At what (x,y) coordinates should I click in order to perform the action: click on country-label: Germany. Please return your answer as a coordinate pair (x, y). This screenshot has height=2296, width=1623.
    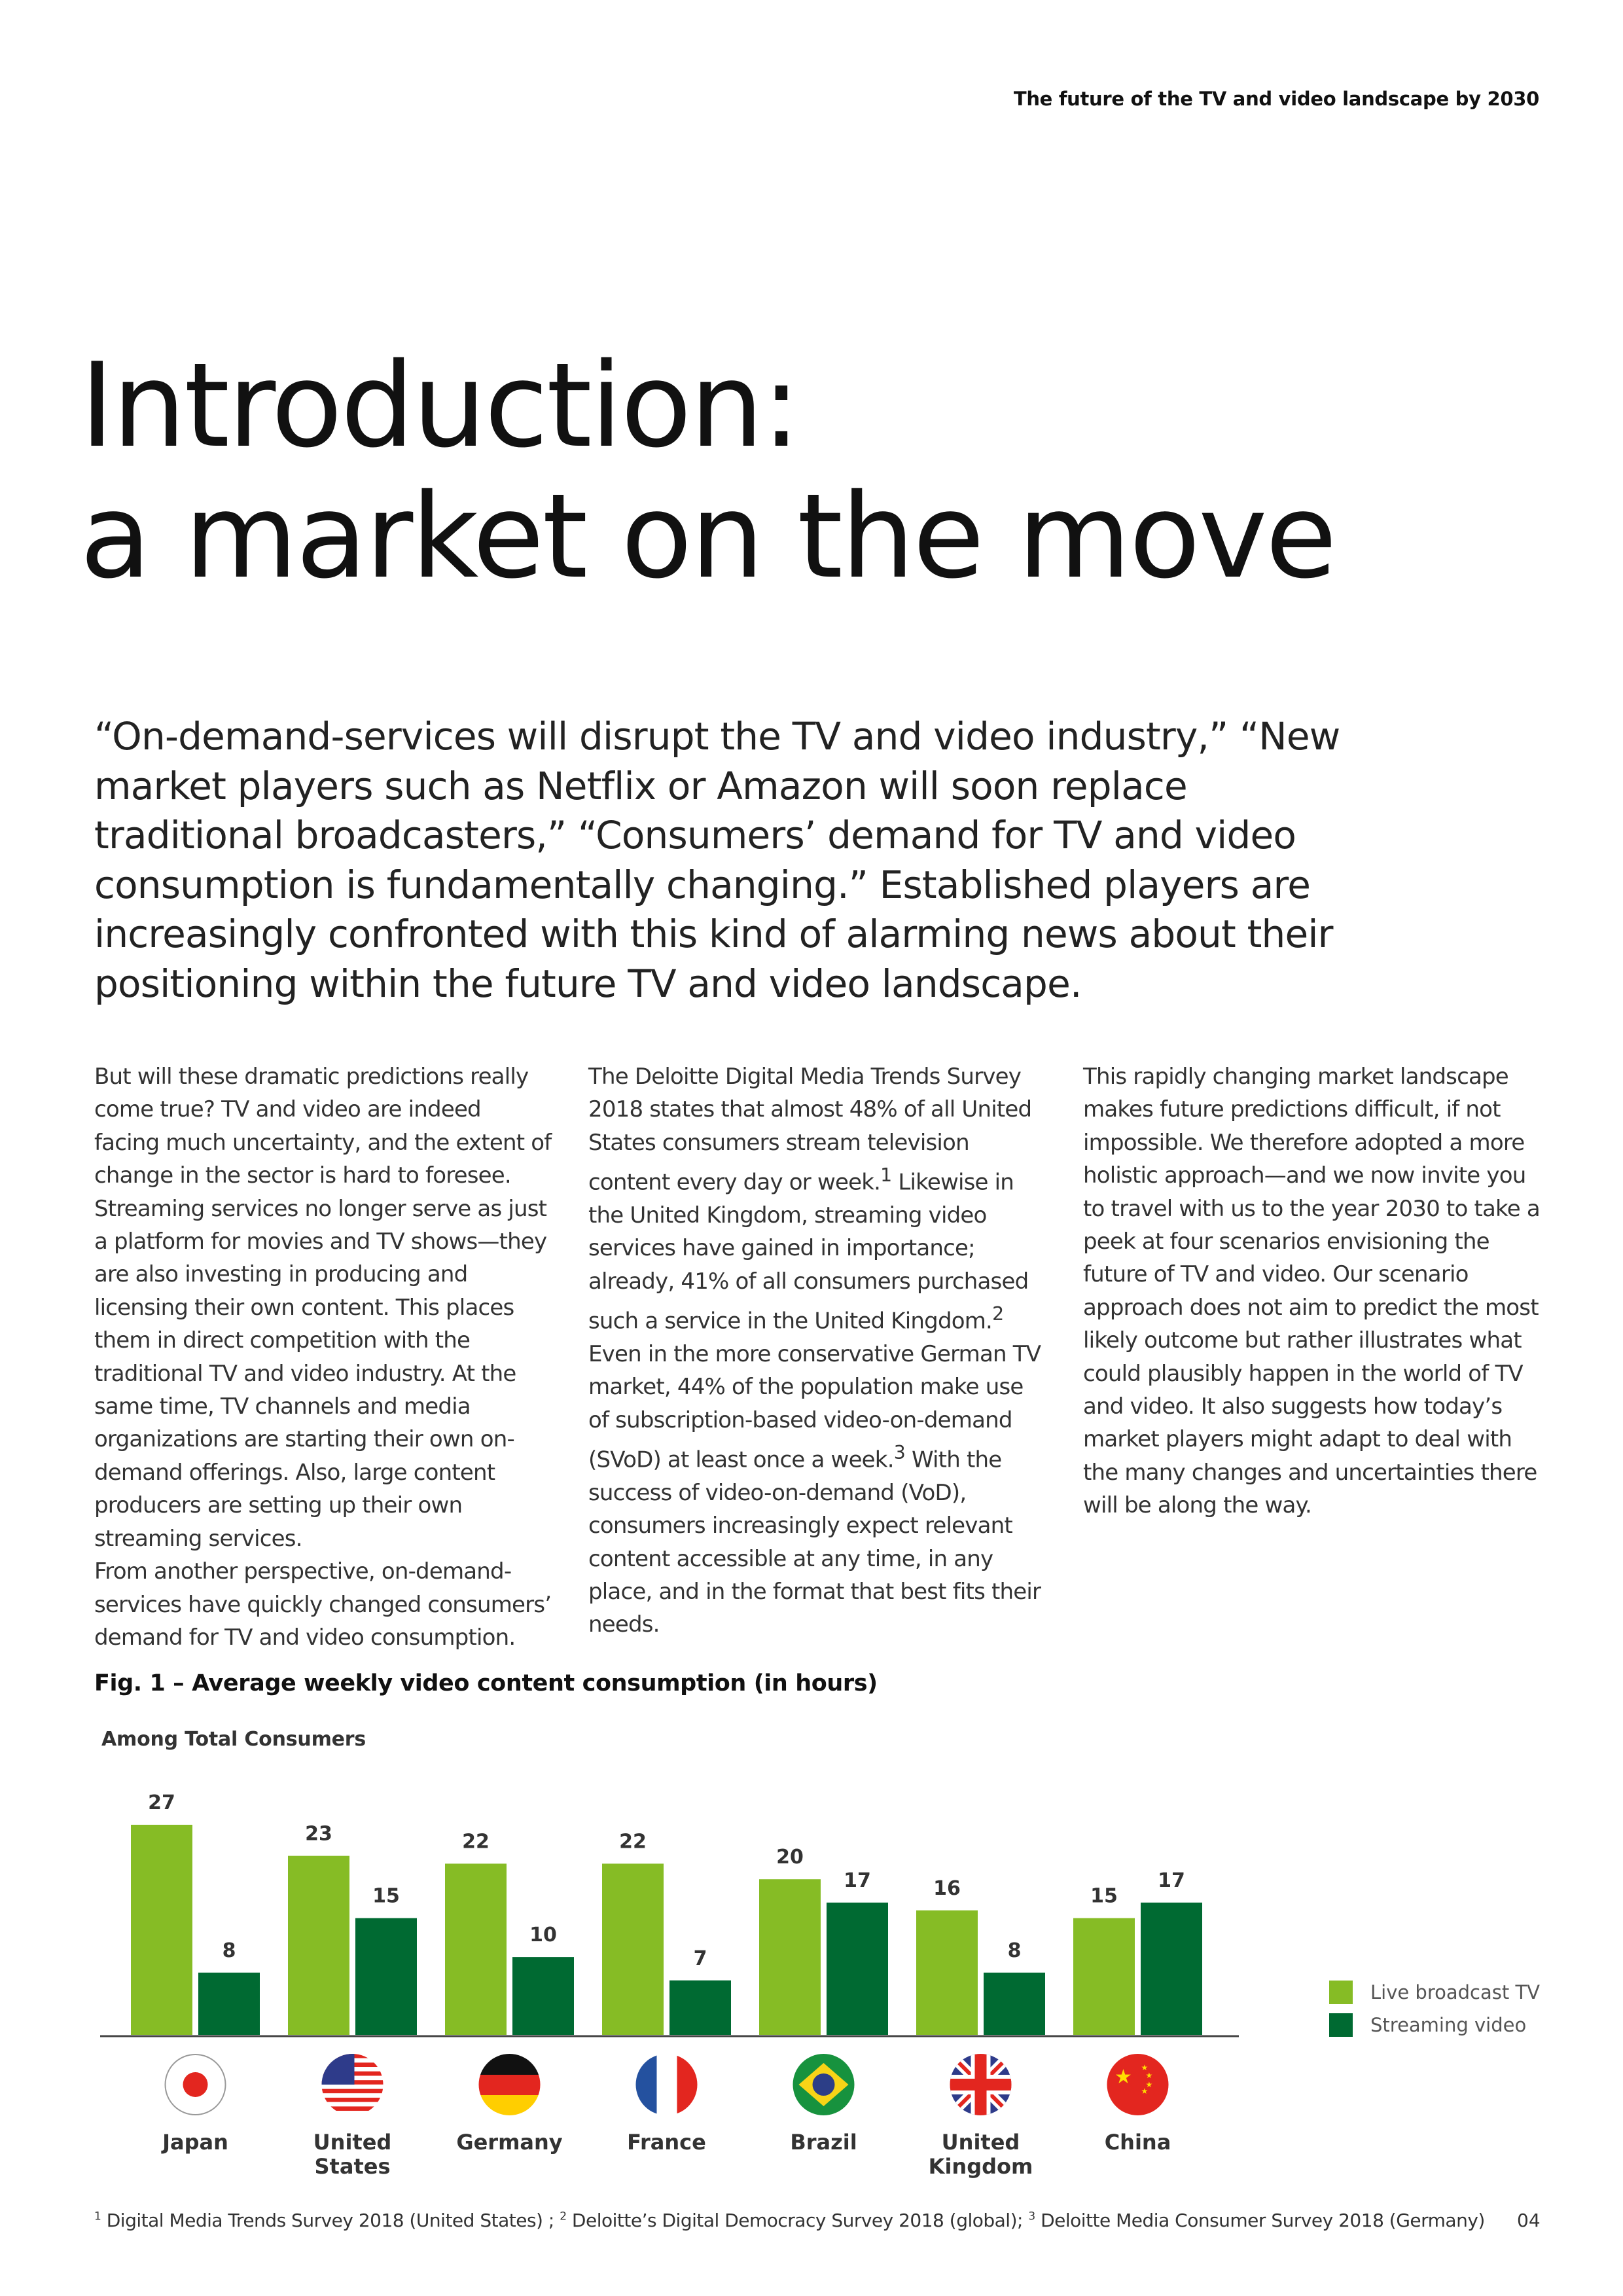
    Looking at the image, I should click on (509, 2142).